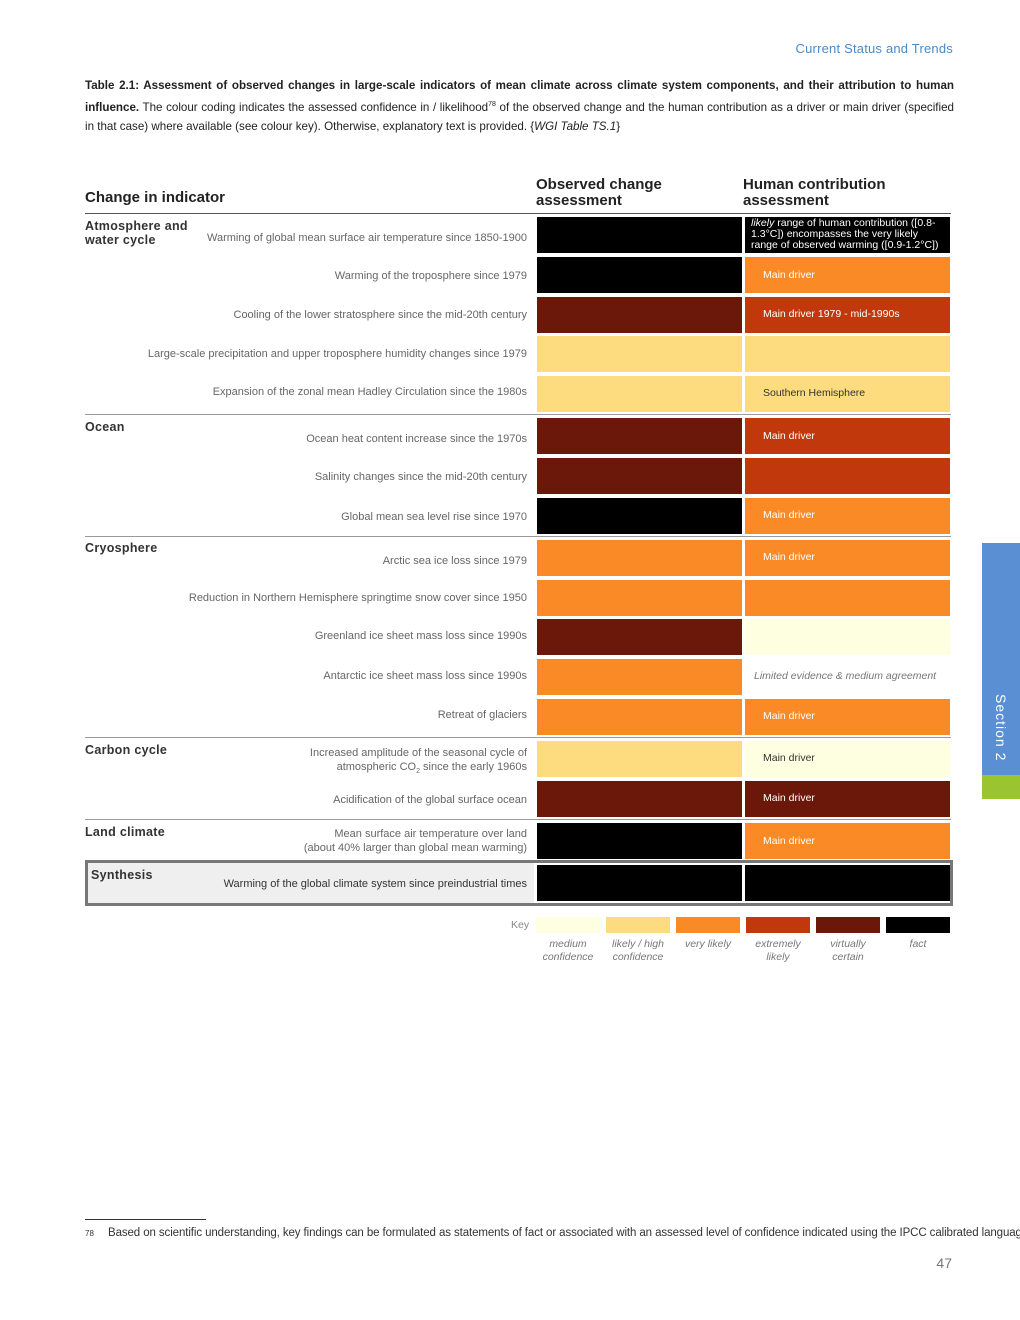  What do you see at coordinates (778, 925) in the screenshot?
I see `key-swatch-extremely-likely` at bounding box center [778, 925].